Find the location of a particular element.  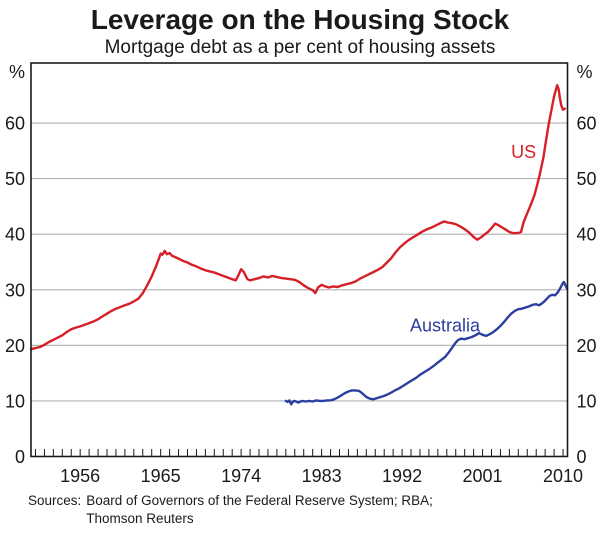

y-tick-label-right: 40 is located at coordinates (587, 235).